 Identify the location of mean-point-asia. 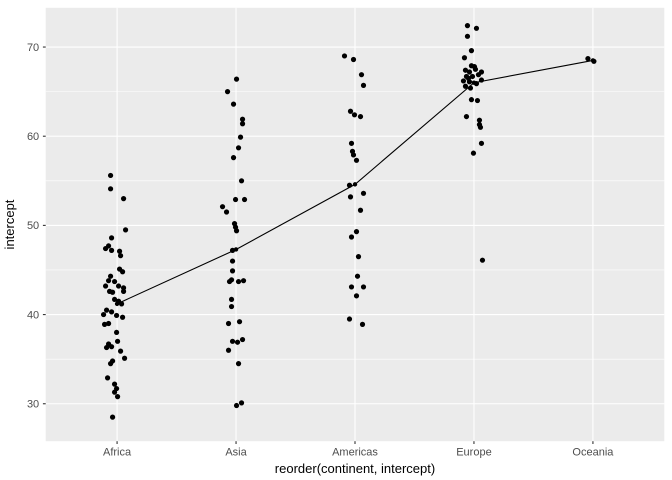
(236, 249).